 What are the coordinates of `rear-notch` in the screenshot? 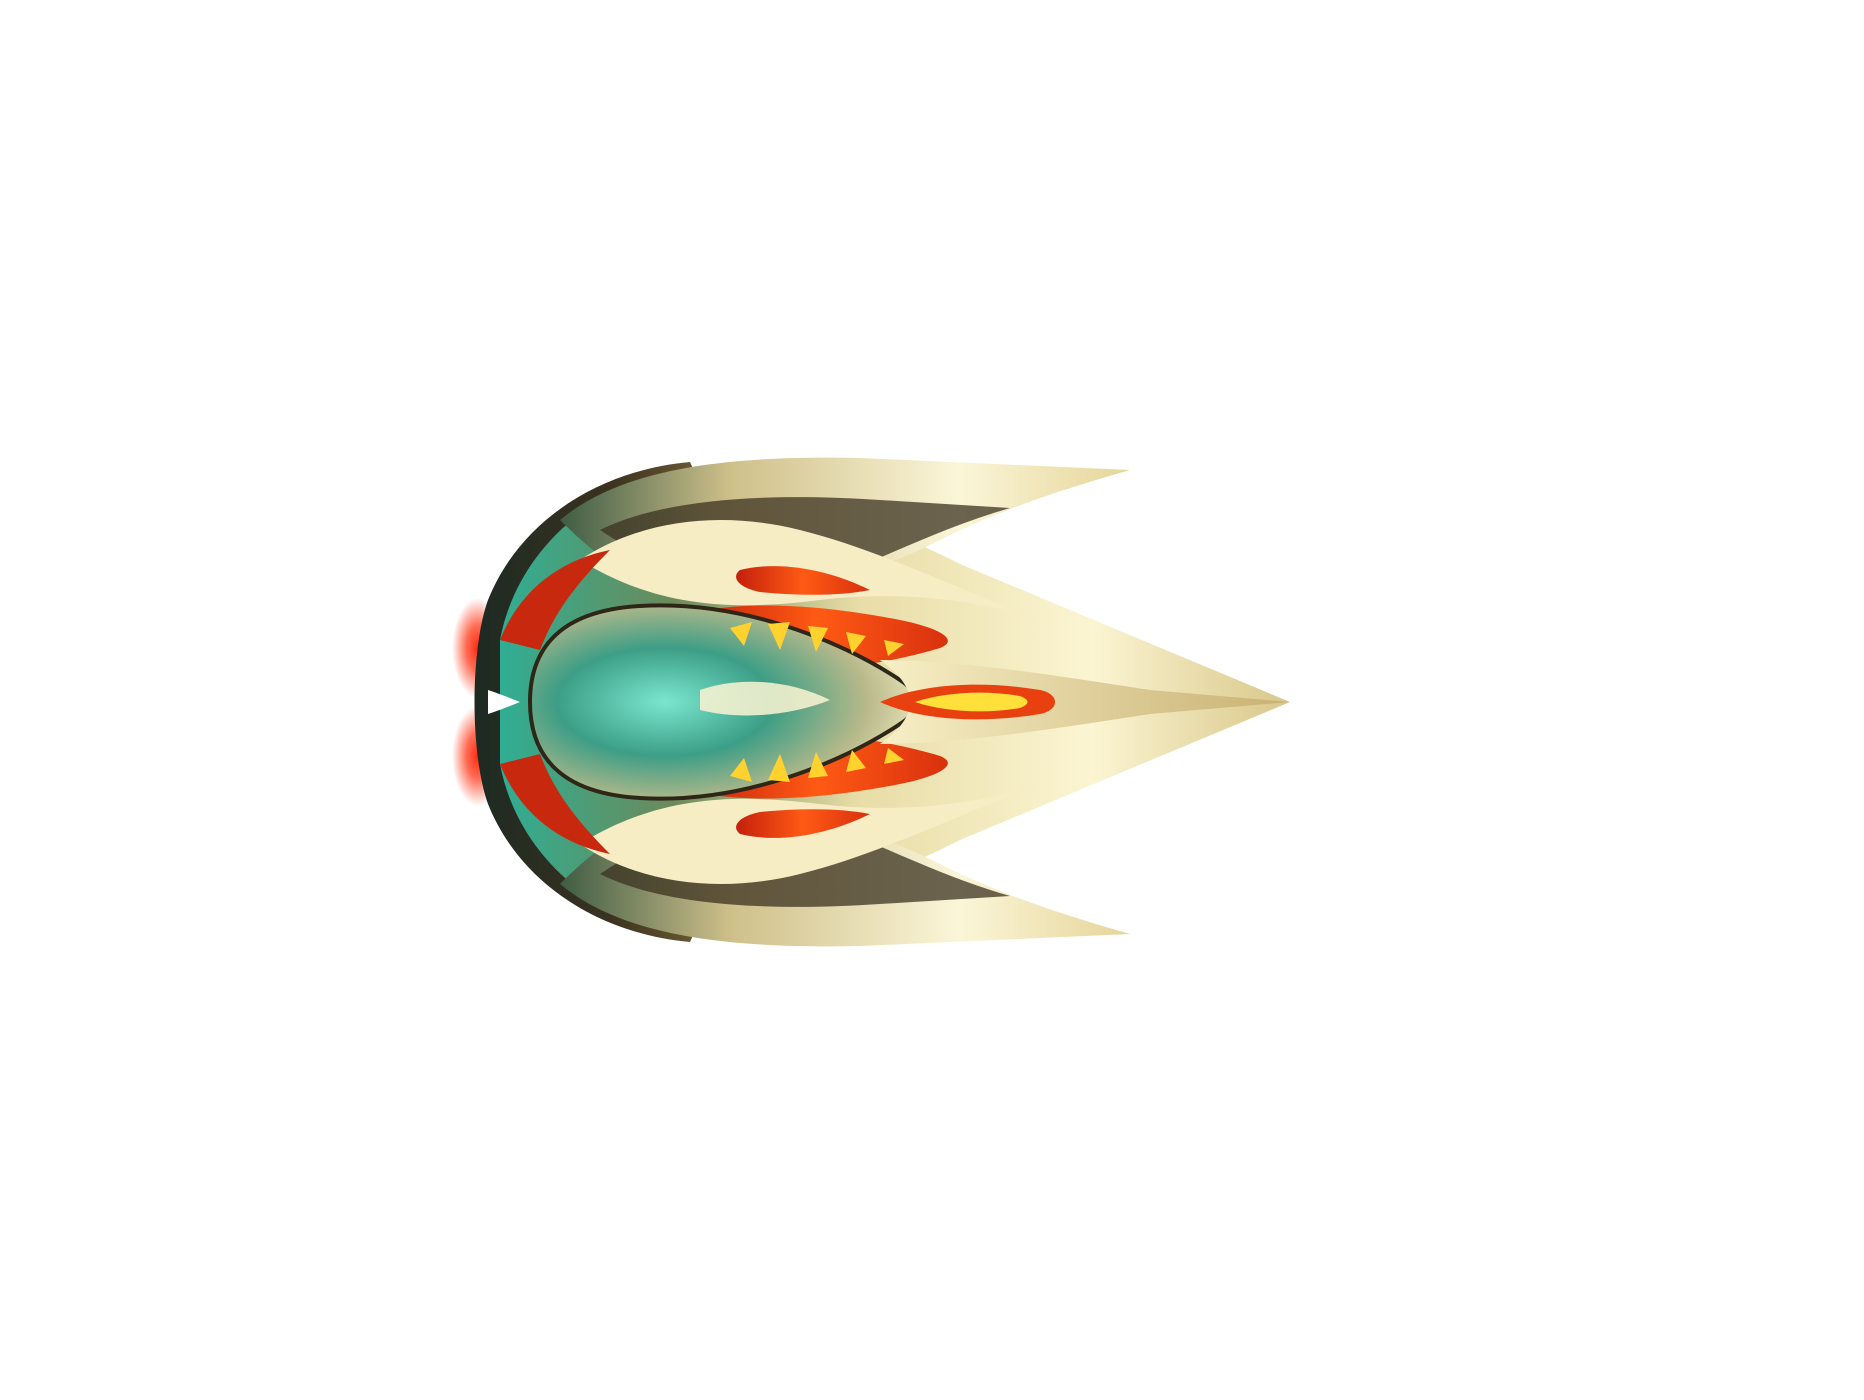 It's located at (504, 702).